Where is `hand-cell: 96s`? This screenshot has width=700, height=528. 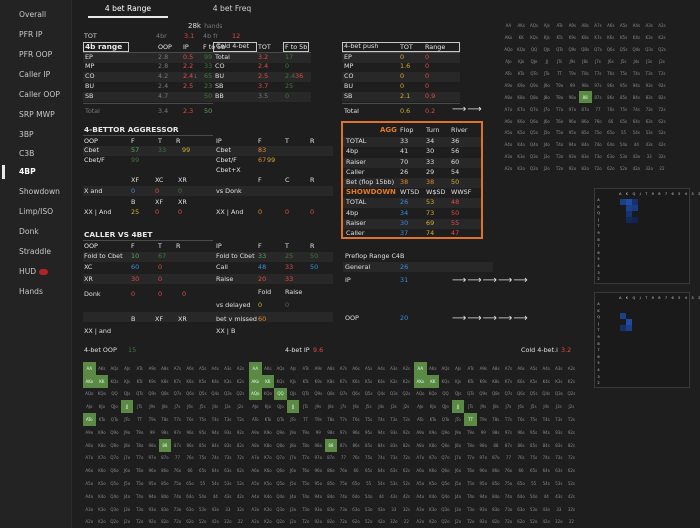 hand-cell: 96s is located at coordinates (356, 432).